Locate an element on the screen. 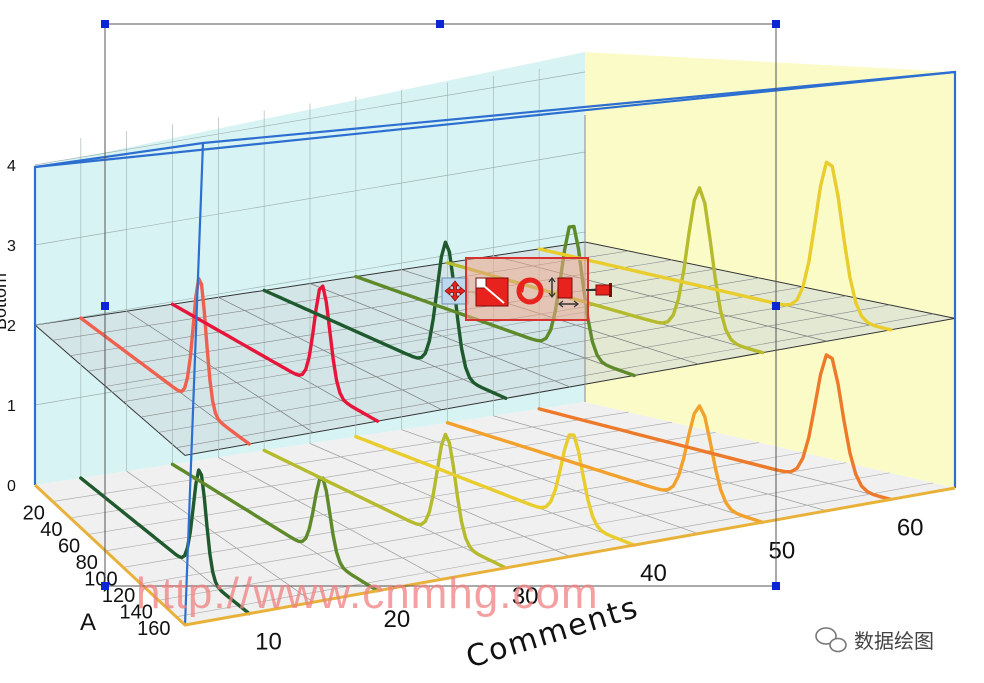  move-icon is located at coordinates (455, 291).